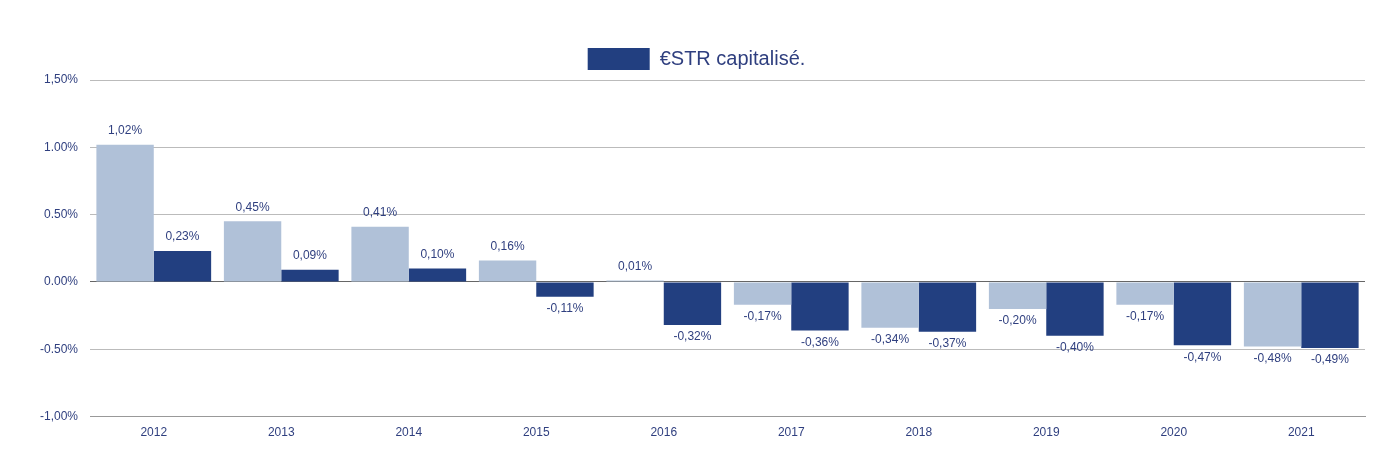  Describe the element at coordinates (919, 432) in the screenshot. I see `x-tick-label: 2018` at that location.